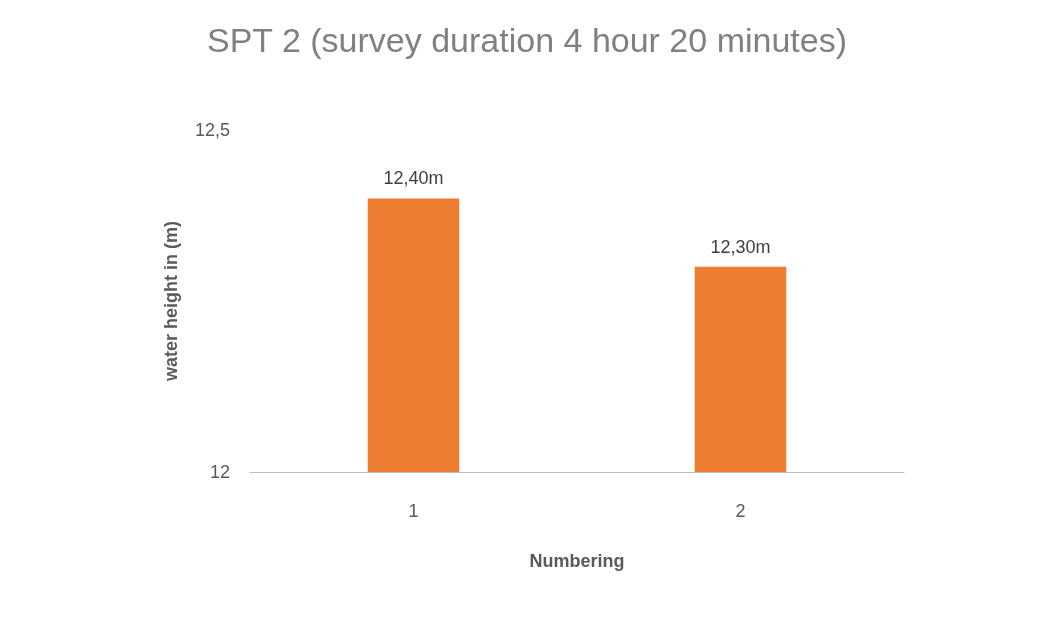  Describe the element at coordinates (413, 511) in the screenshot. I see `x-tick-label: 1` at that location.